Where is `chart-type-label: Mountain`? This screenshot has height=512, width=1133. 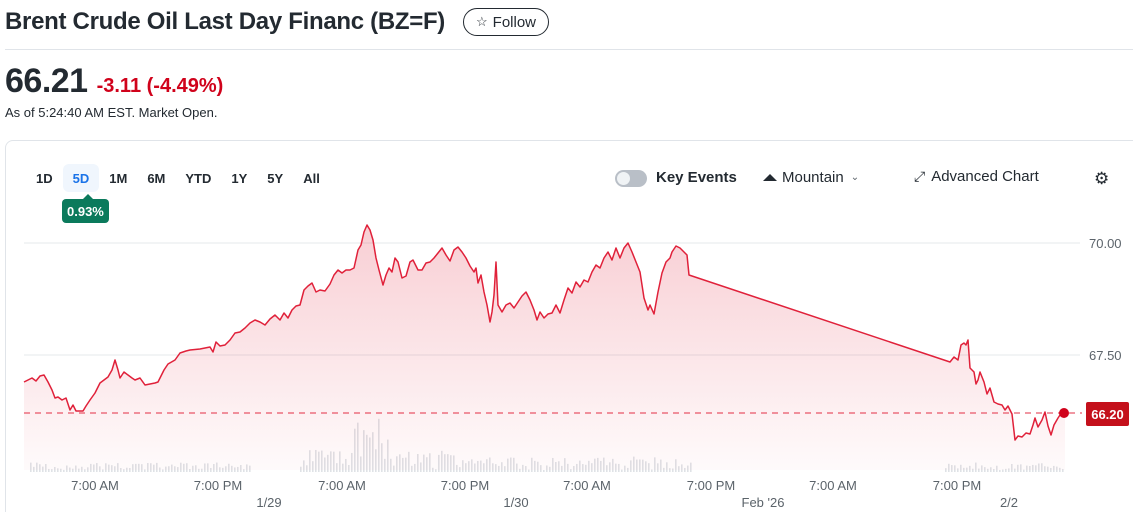 chart-type-label: Mountain is located at coordinates (813, 177).